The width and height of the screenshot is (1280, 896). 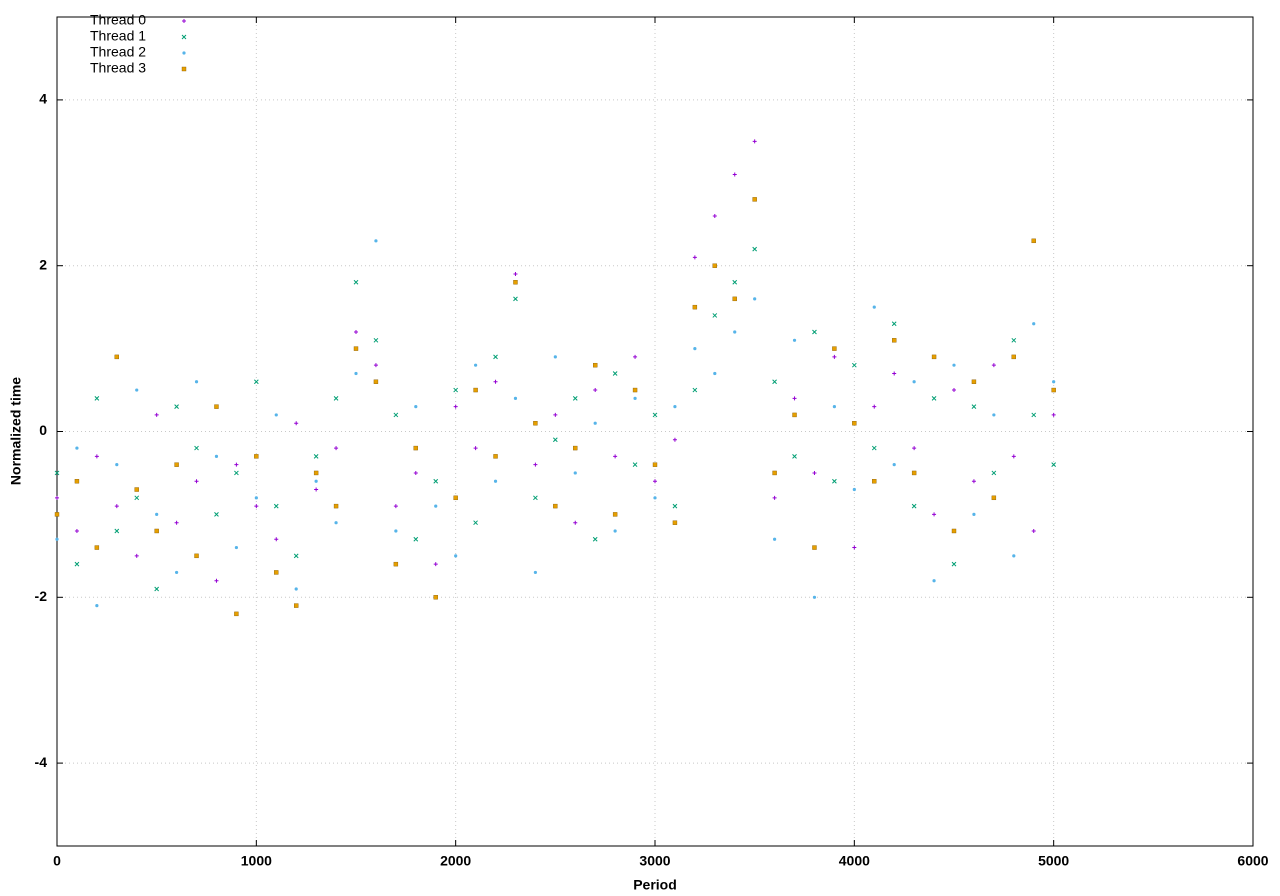 What do you see at coordinates (43, 99) in the screenshot?
I see `y-tick-label: 4` at bounding box center [43, 99].